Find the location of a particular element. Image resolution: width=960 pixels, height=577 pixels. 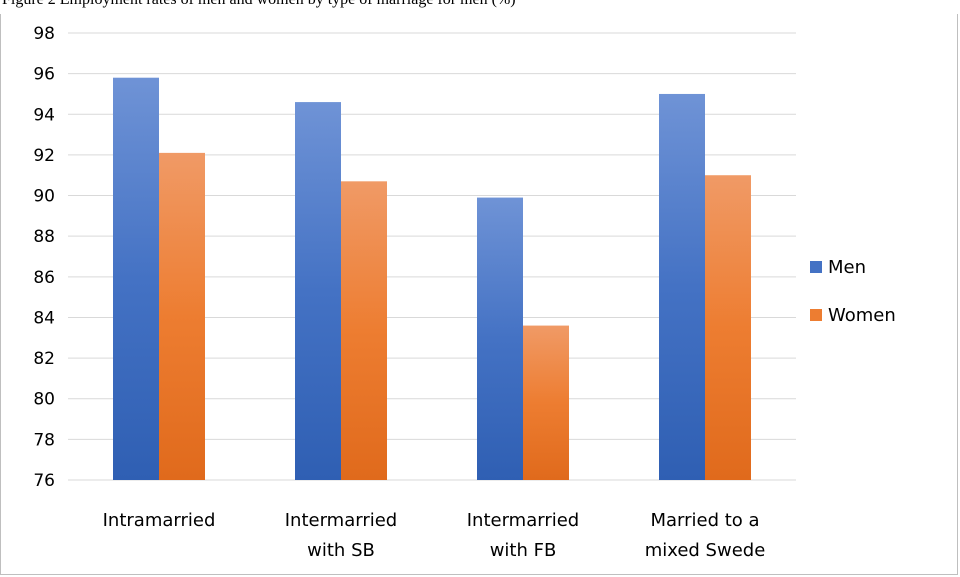

y-tick-label: 96 is located at coordinates (44, 75).